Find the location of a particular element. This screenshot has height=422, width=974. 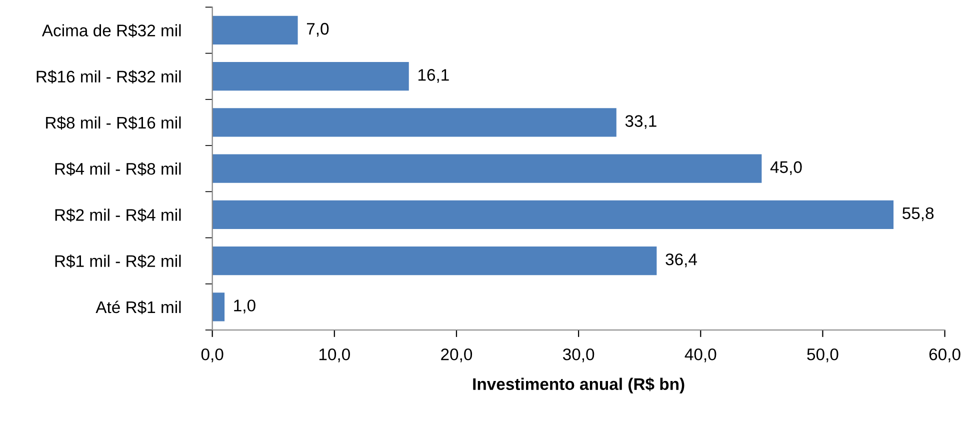

x-axis-title: Investimento anual (R$ bn) is located at coordinates (578, 385).